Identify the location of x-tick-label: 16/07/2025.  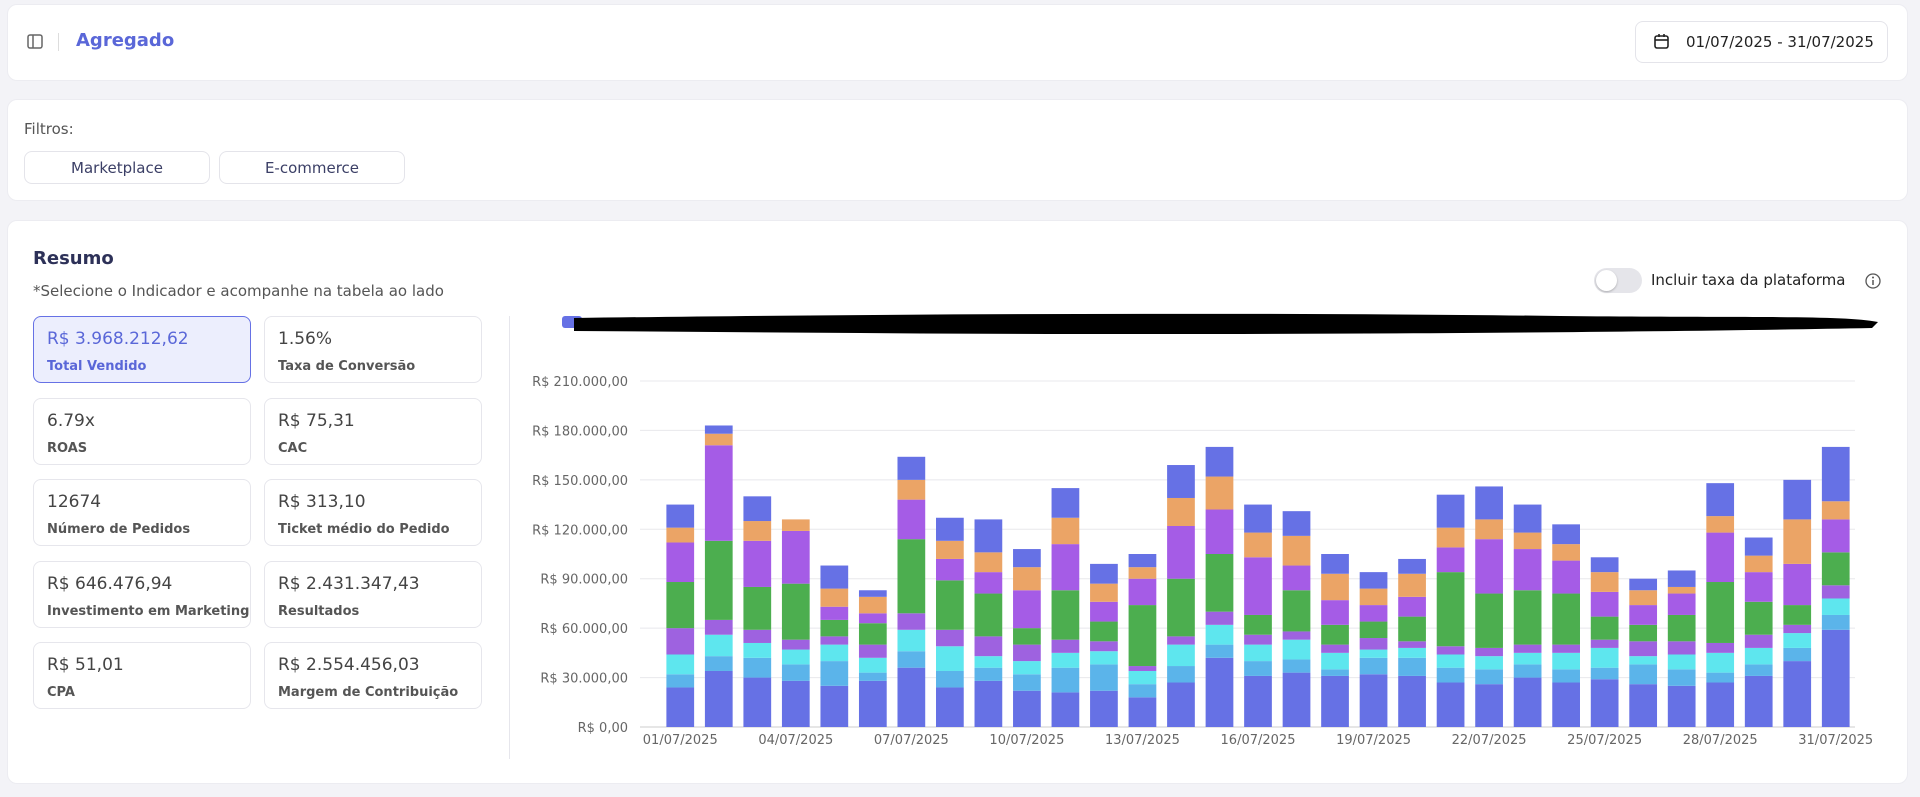
(1258, 740).